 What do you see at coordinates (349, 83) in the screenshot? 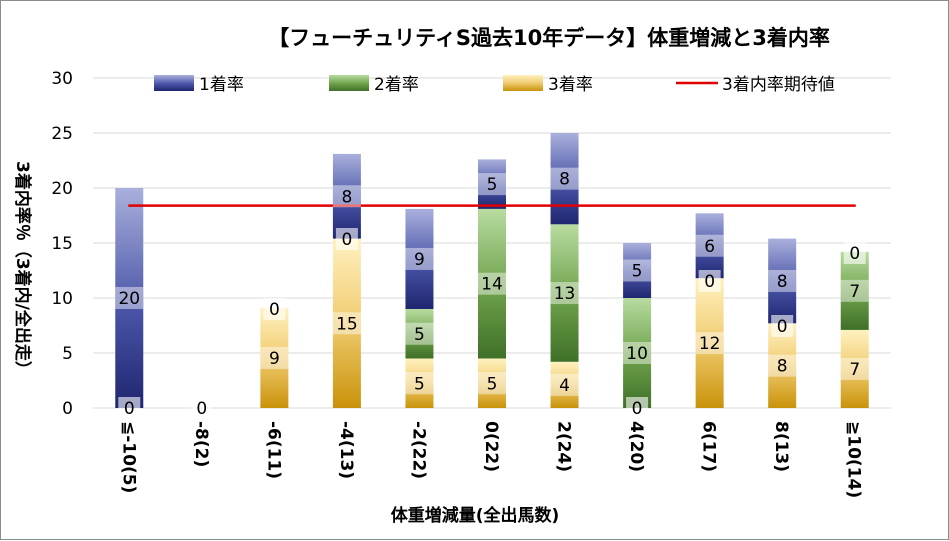
I see `legend-swatch-2nd` at bounding box center [349, 83].